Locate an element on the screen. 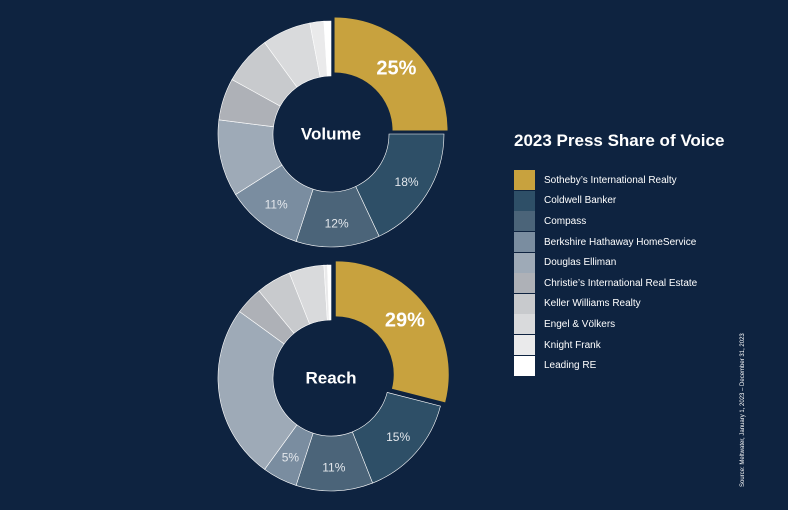  legend-label: Compass is located at coordinates (565, 221).